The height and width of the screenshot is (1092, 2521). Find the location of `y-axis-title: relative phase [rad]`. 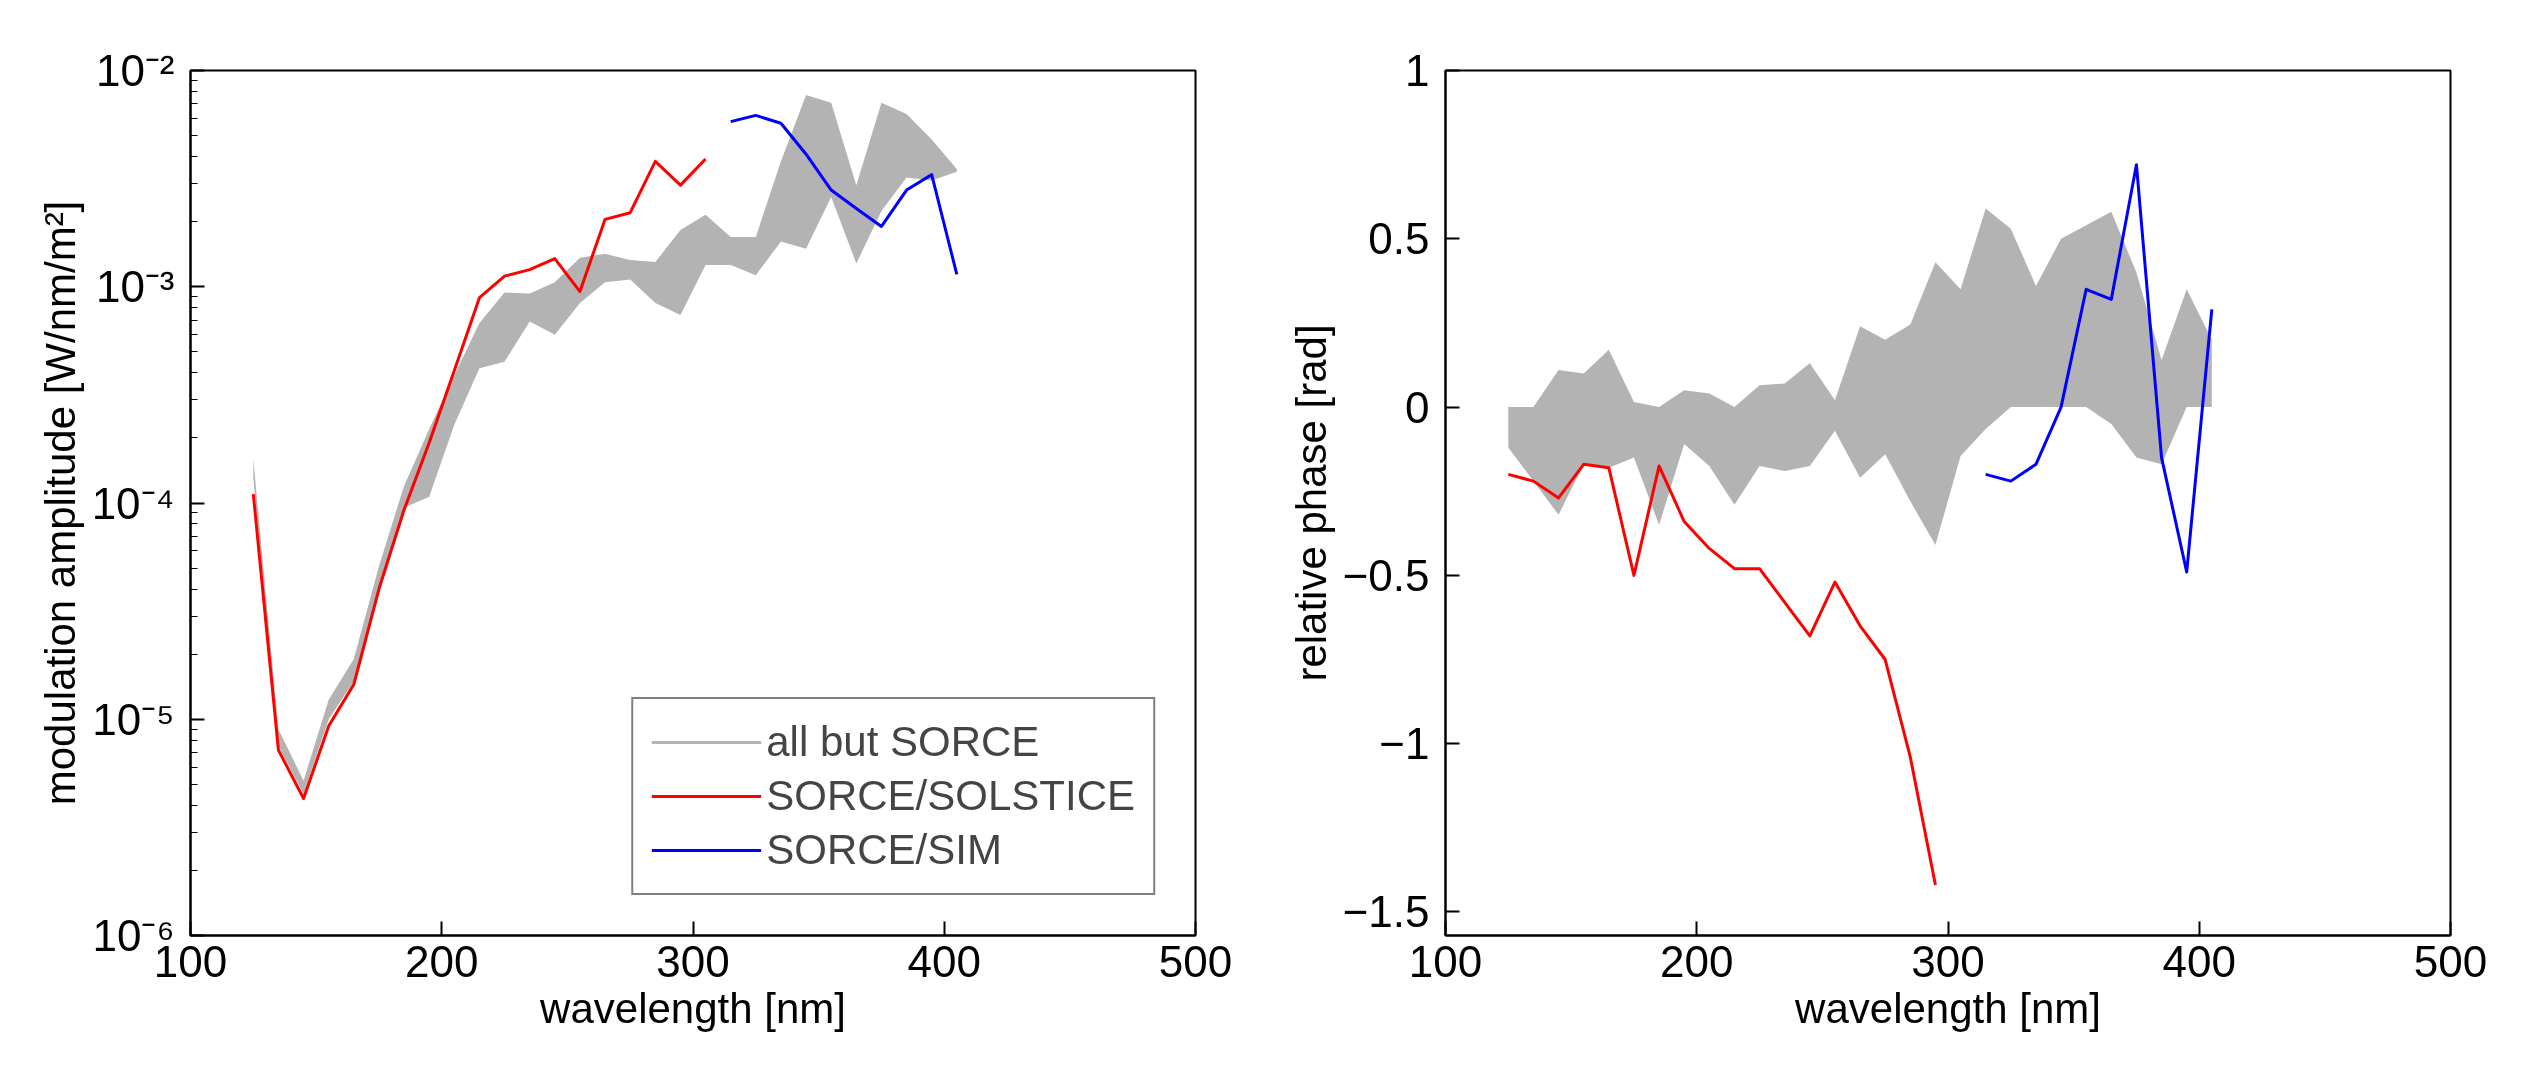

y-axis-title: relative phase [rad] is located at coordinates (1311, 503).